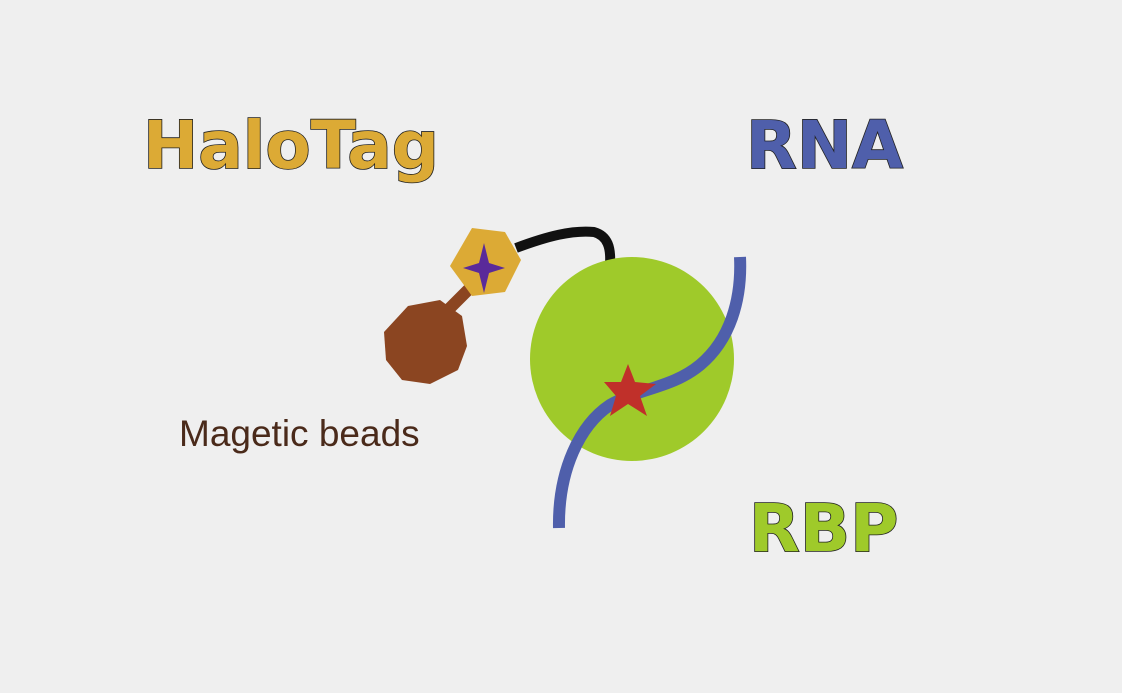 The height and width of the screenshot is (693, 1122). What do you see at coordinates (630, 390) in the screenshot?
I see `crosslink-star-icon` at bounding box center [630, 390].